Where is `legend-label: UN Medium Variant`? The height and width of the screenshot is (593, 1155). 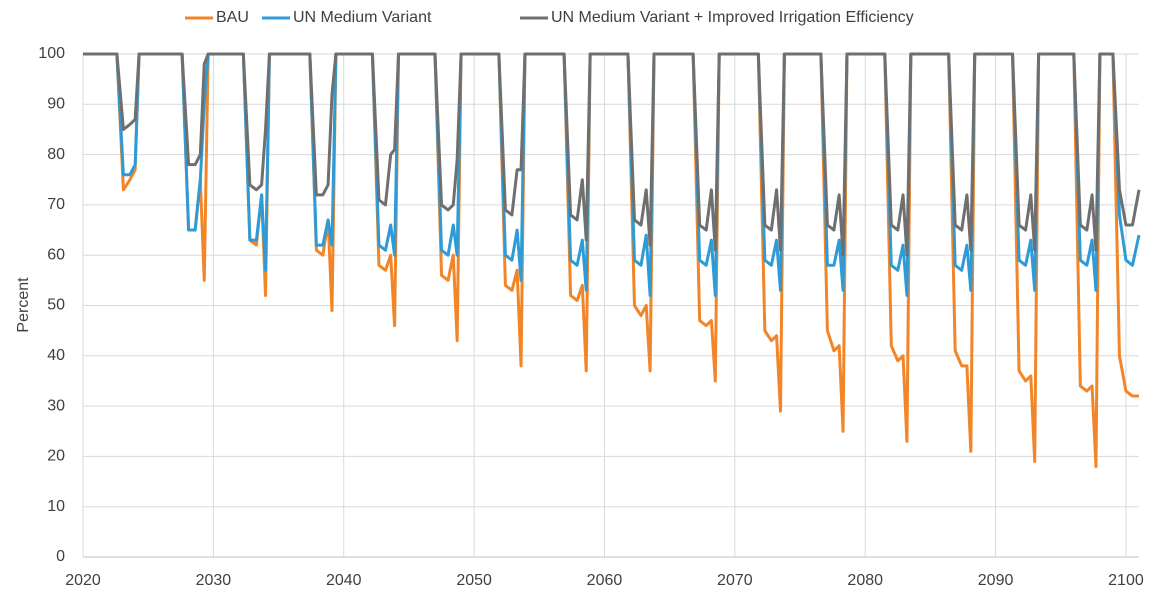
legend-label: UN Medium Variant is located at coordinates (362, 17).